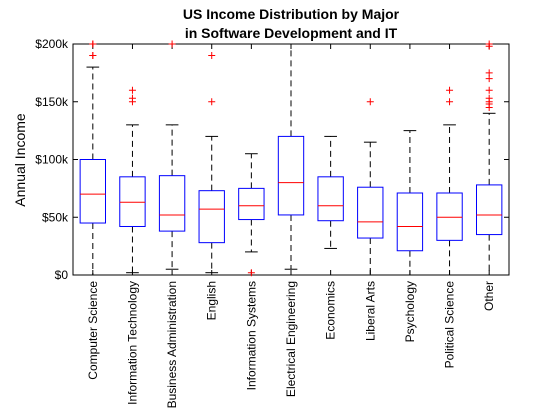 This screenshot has width=560, height=420. I want to click on x-tick-label: Psychology, so click(410, 311).